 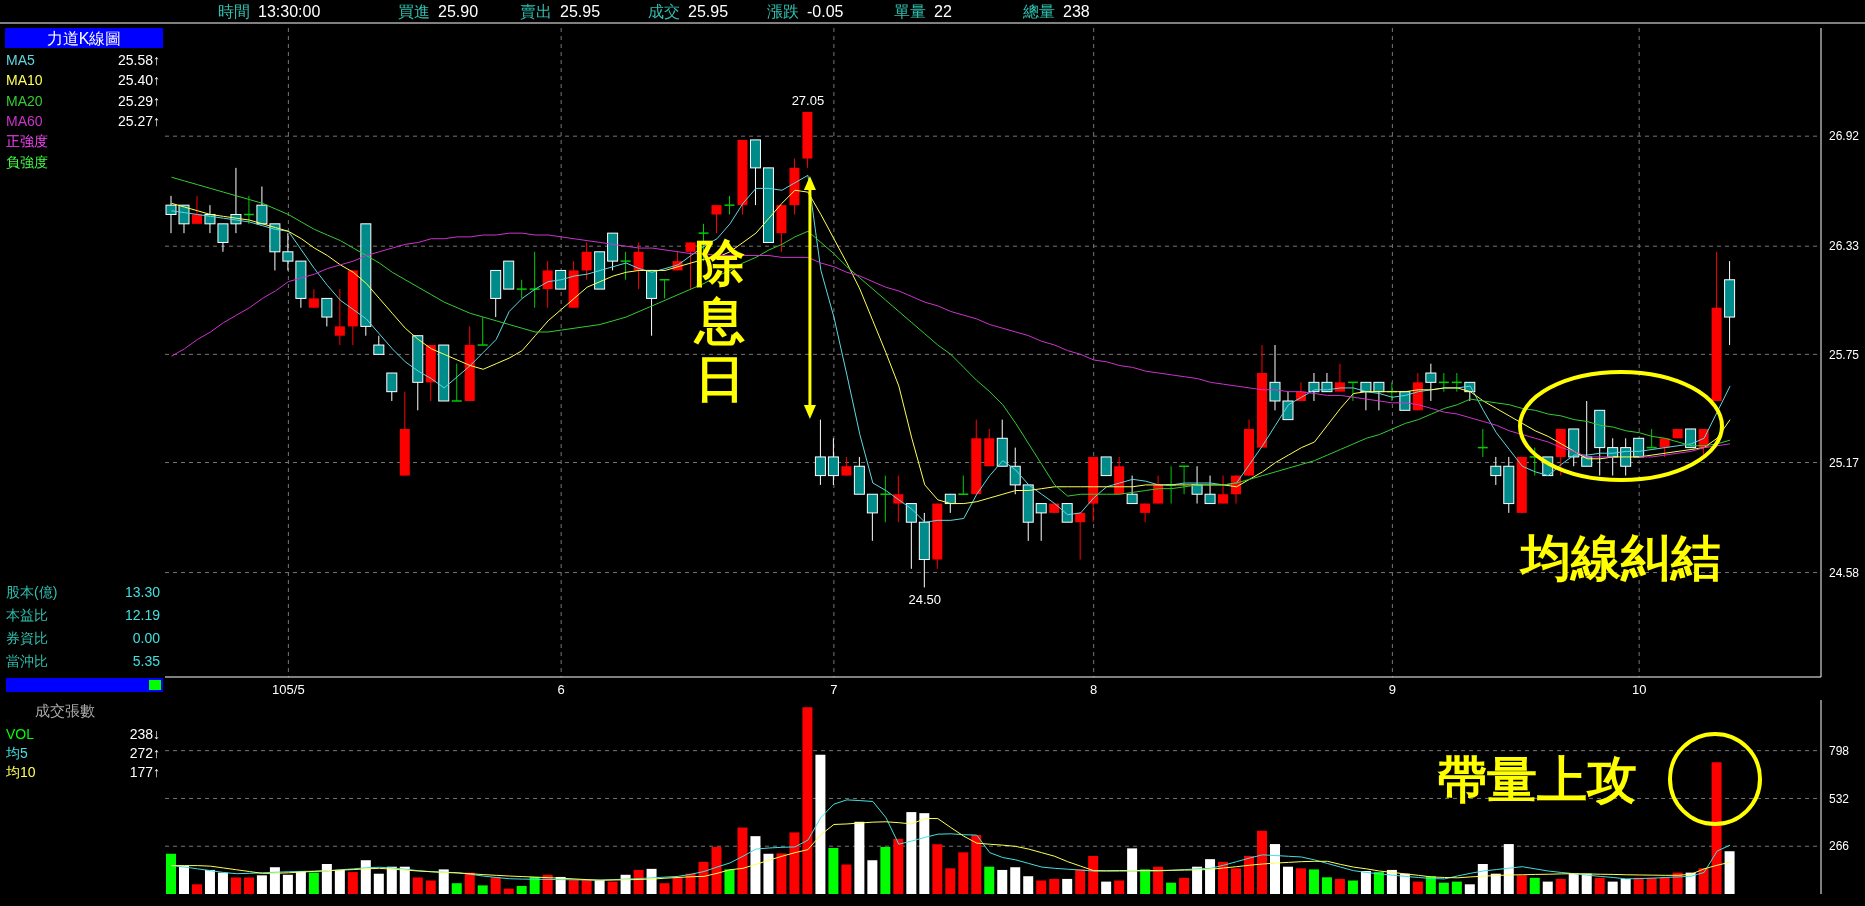 What do you see at coordinates (925, 600) in the screenshot?
I see `annotation: 24.50` at bounding box center [925, 600].